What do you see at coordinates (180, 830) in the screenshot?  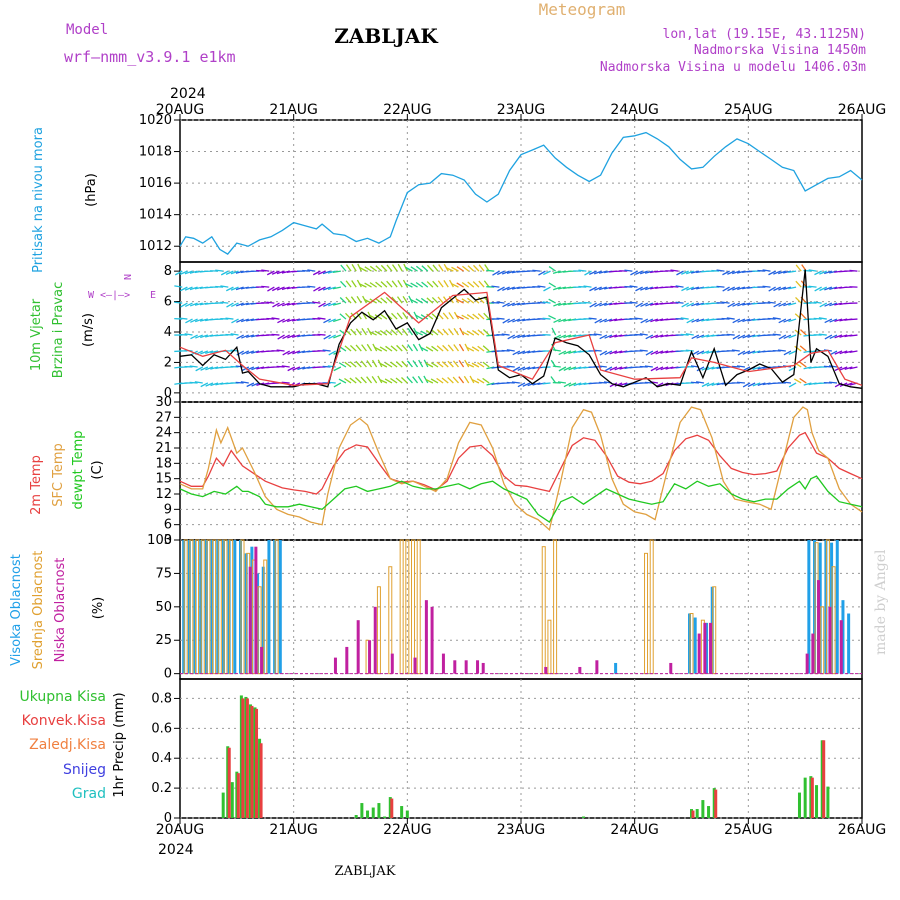 I see `bottom-date-label: 20AUG` at bounding box center [180, 830].